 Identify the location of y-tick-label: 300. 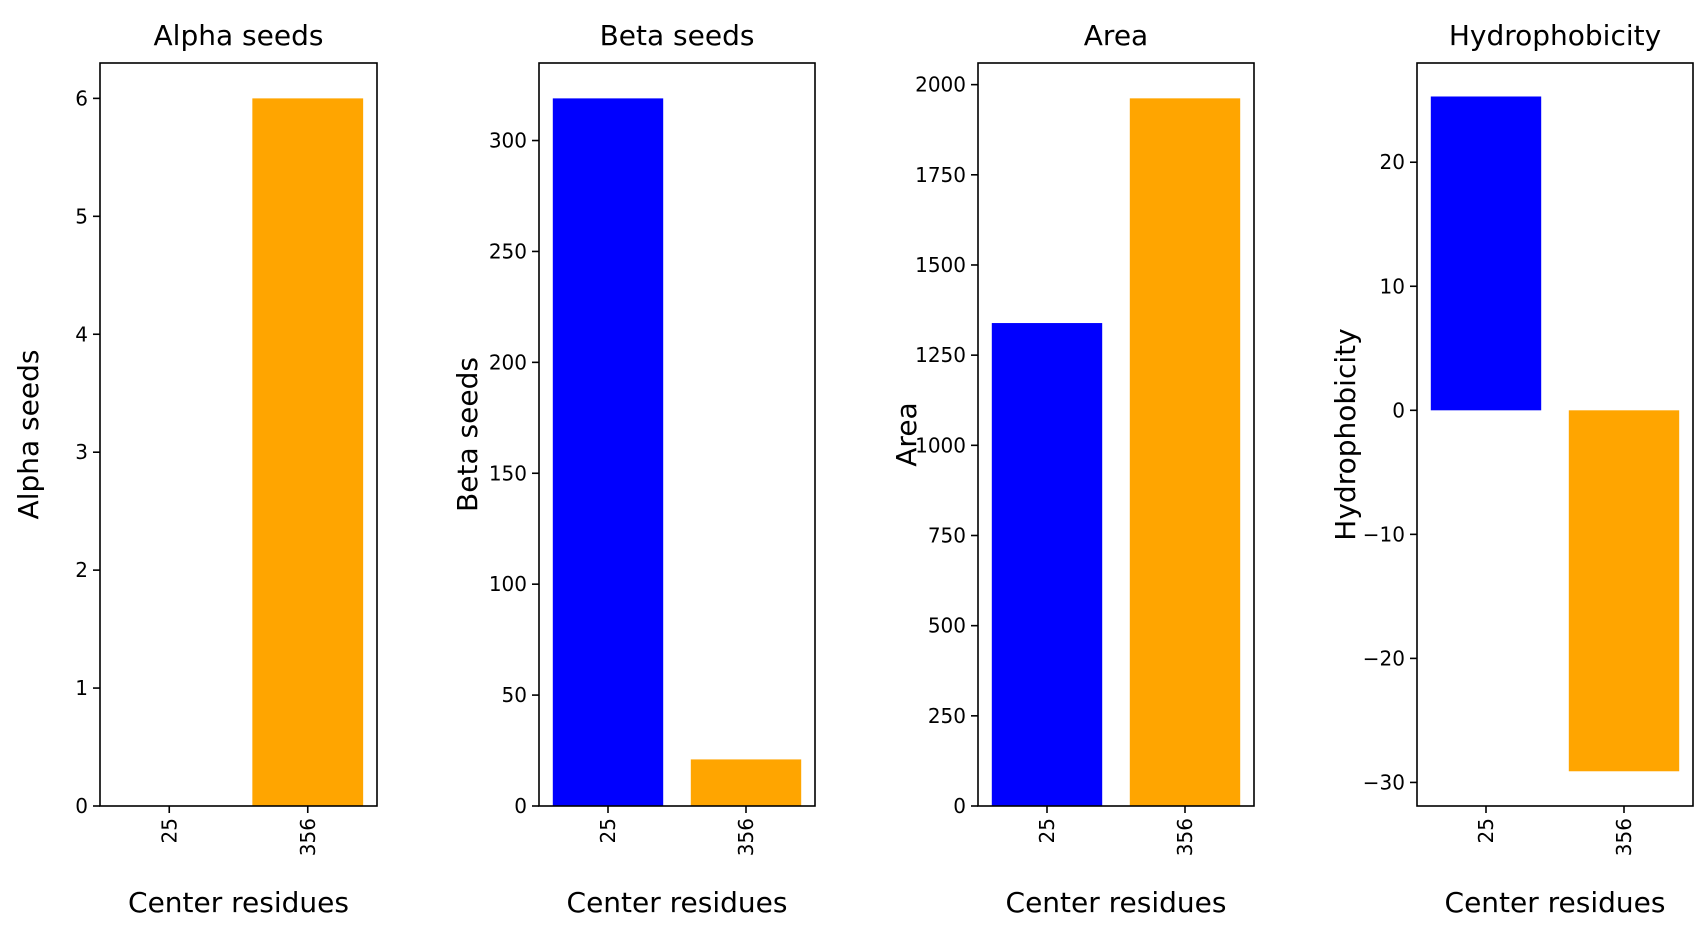
(508, 141).